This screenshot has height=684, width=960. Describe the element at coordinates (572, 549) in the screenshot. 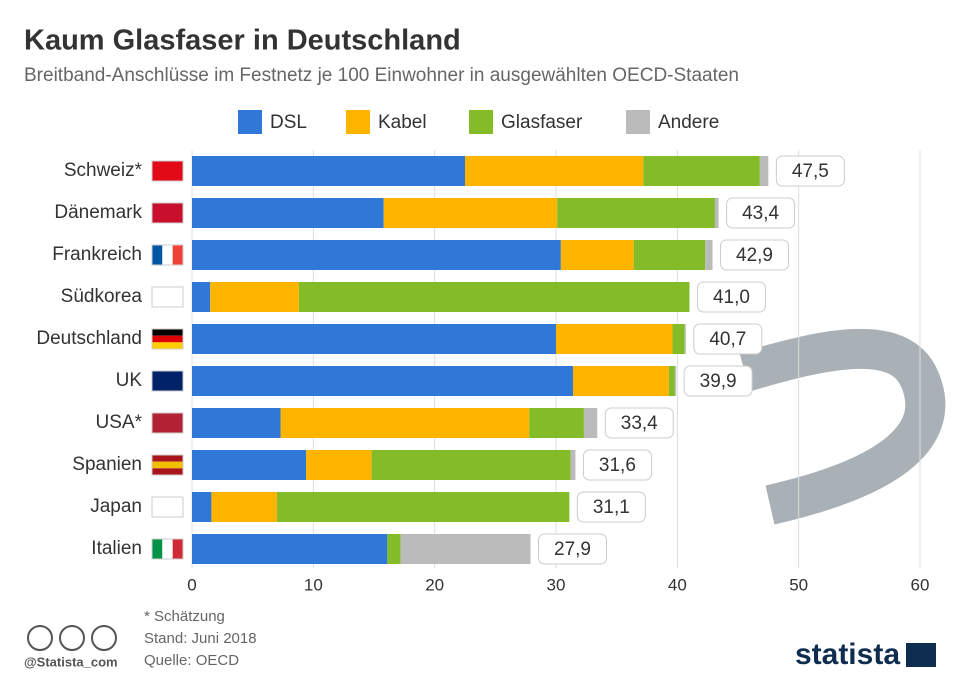

I see `total-label: 27,9` at that location.